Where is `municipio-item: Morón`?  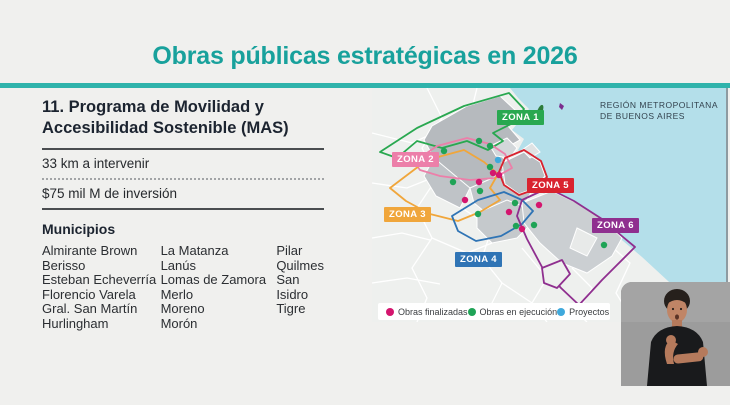
municipio-item: Morón is located at coordinates (179, 323).